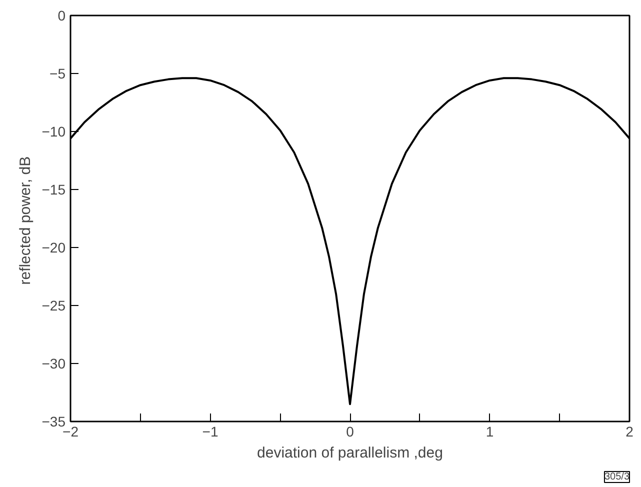 The image size is (641, 487). Describe the element at coordinates (58, 74) in the screenshot. I see `y-tick-label: −5` at that location.